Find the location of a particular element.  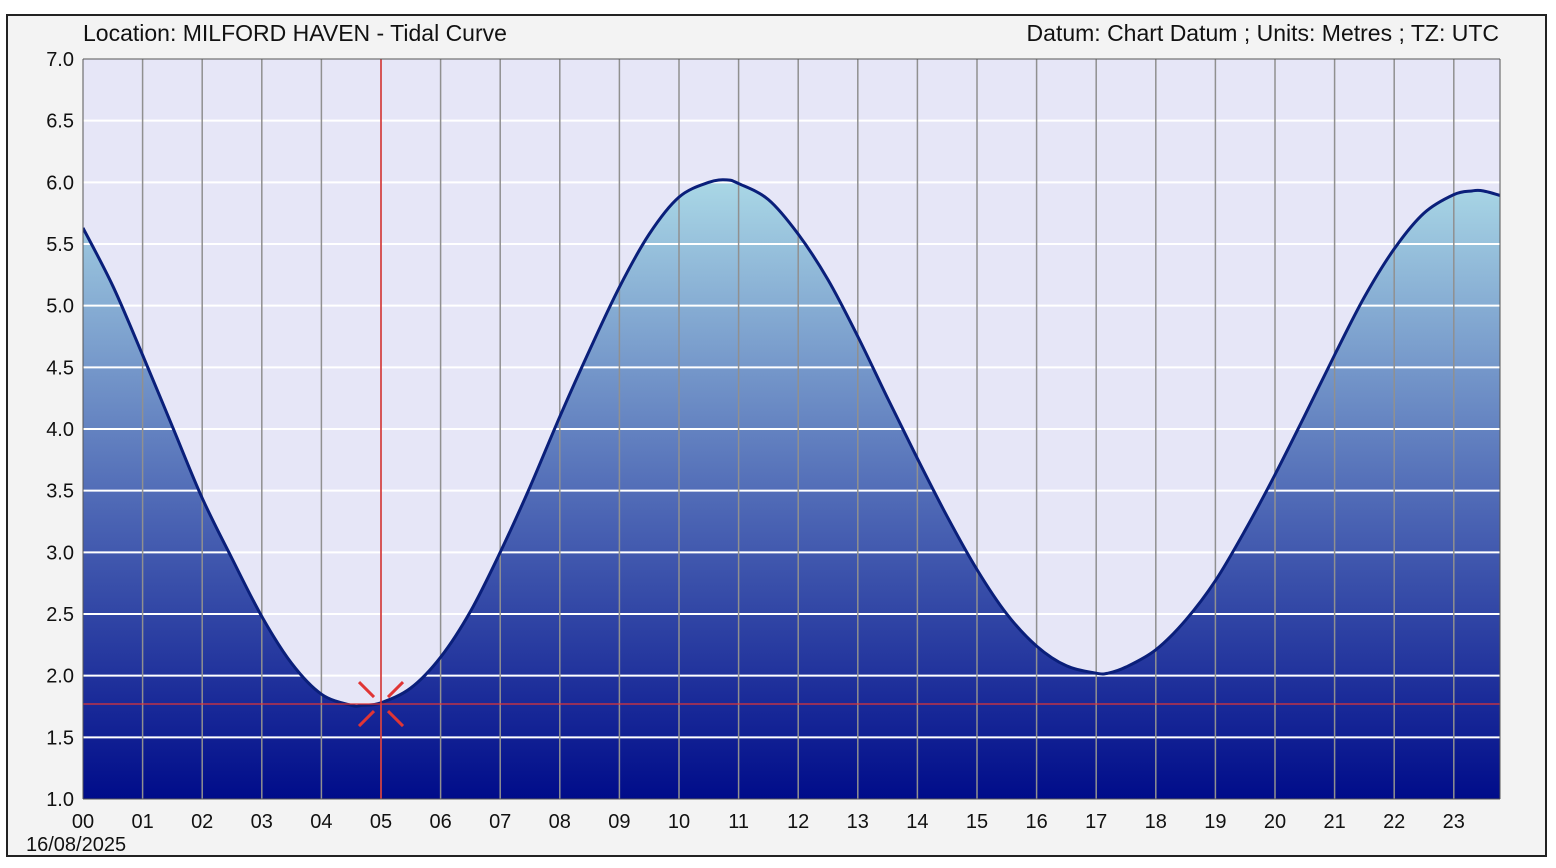

y-tick-label: 6.5 is located at coordinates (60, 122).